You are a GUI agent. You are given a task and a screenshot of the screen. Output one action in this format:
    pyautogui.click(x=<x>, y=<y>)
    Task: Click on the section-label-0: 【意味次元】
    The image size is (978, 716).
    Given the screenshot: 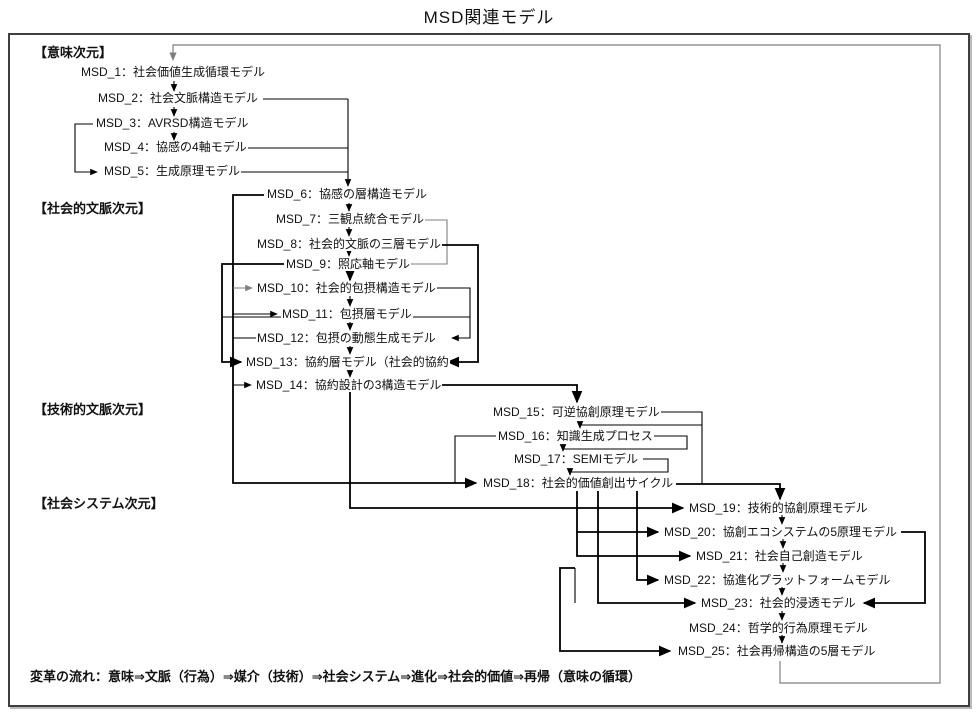 What is the action you would take?
    pyautogui.click(x=73, y=52)
    